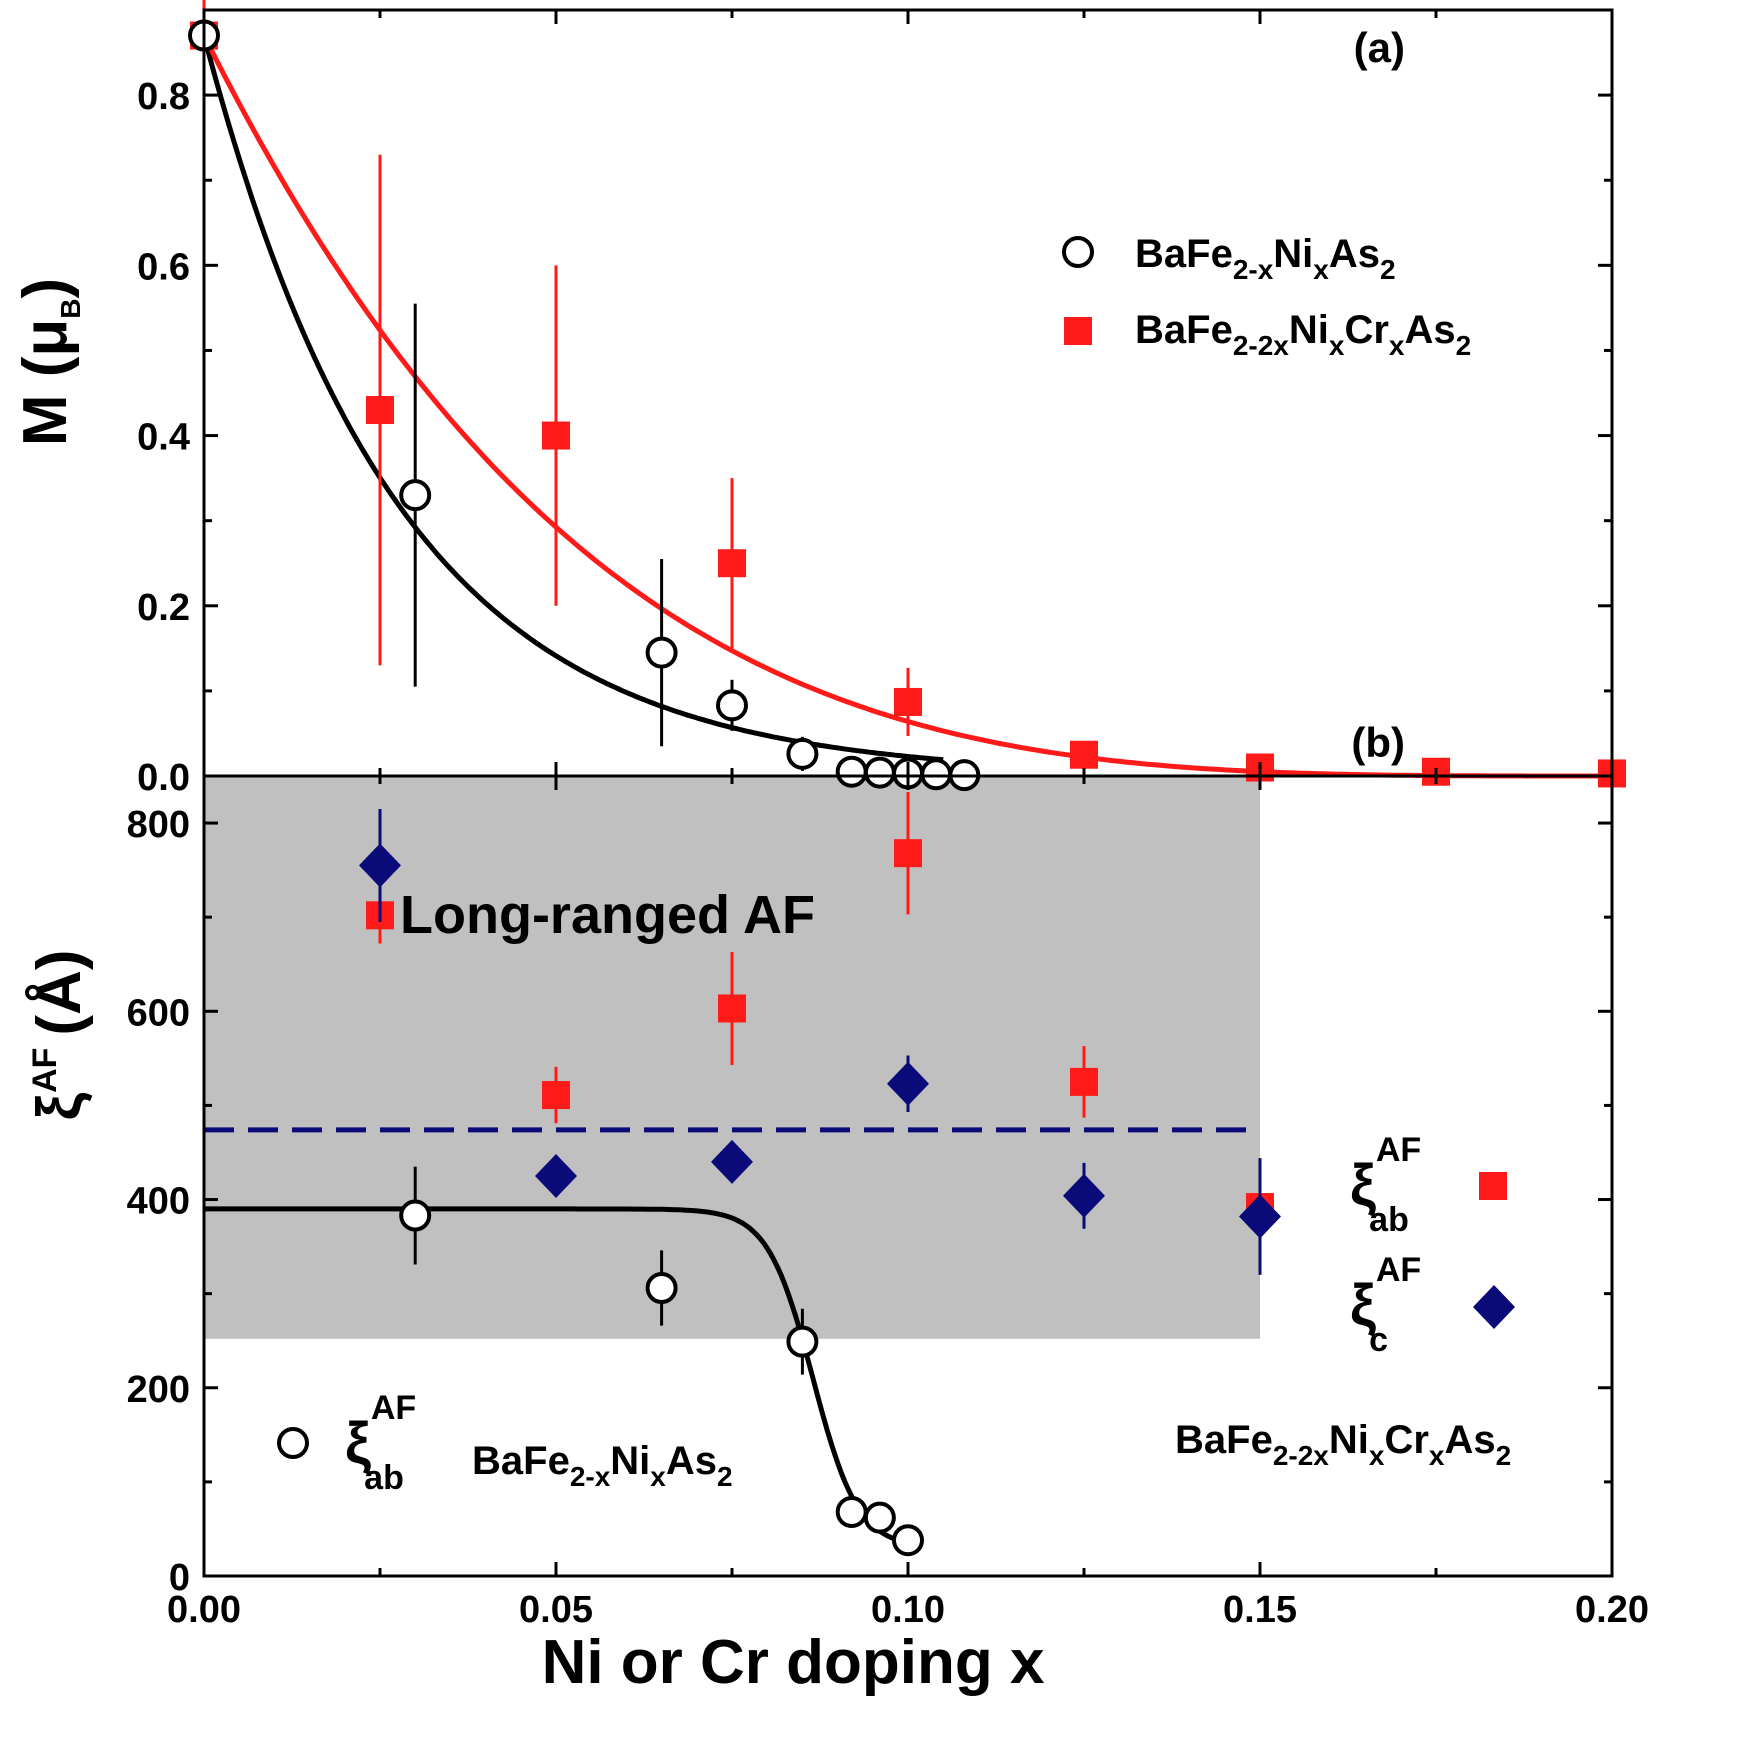 This screenshot has height=1755, width=1755. What do you see at coordinates (1260, 1610) in the screenshot?
I see `x-tick-label: 0.15` at bounding box center [1260, 1610].